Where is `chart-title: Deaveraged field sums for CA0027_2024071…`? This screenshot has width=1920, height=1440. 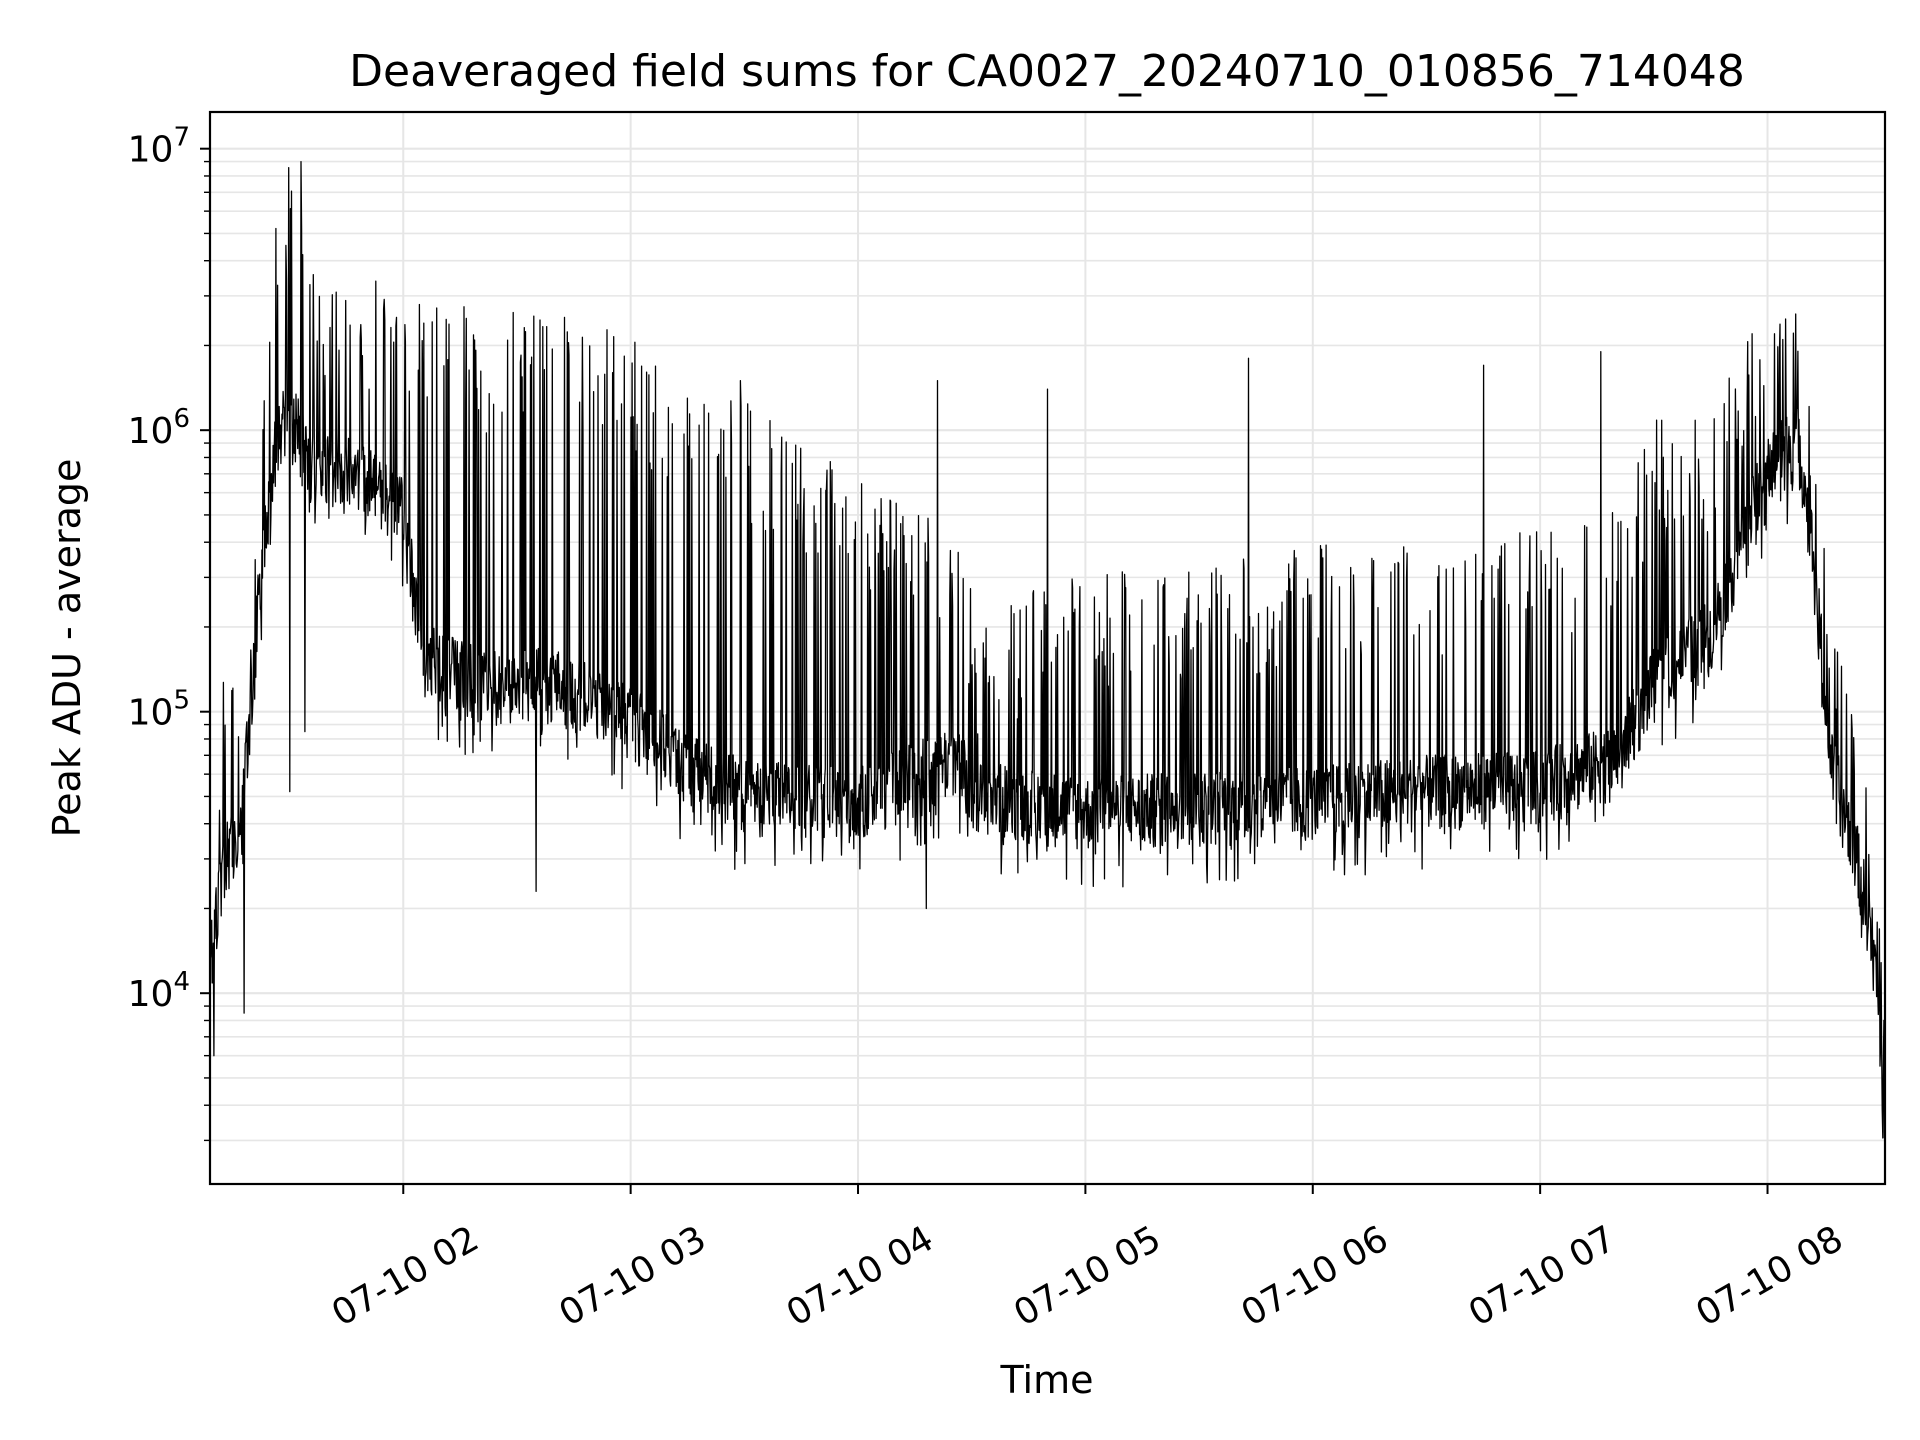
chart-title: Deaveraged field sums for CA0027_2024071… is located at coordinates (1047, 71).